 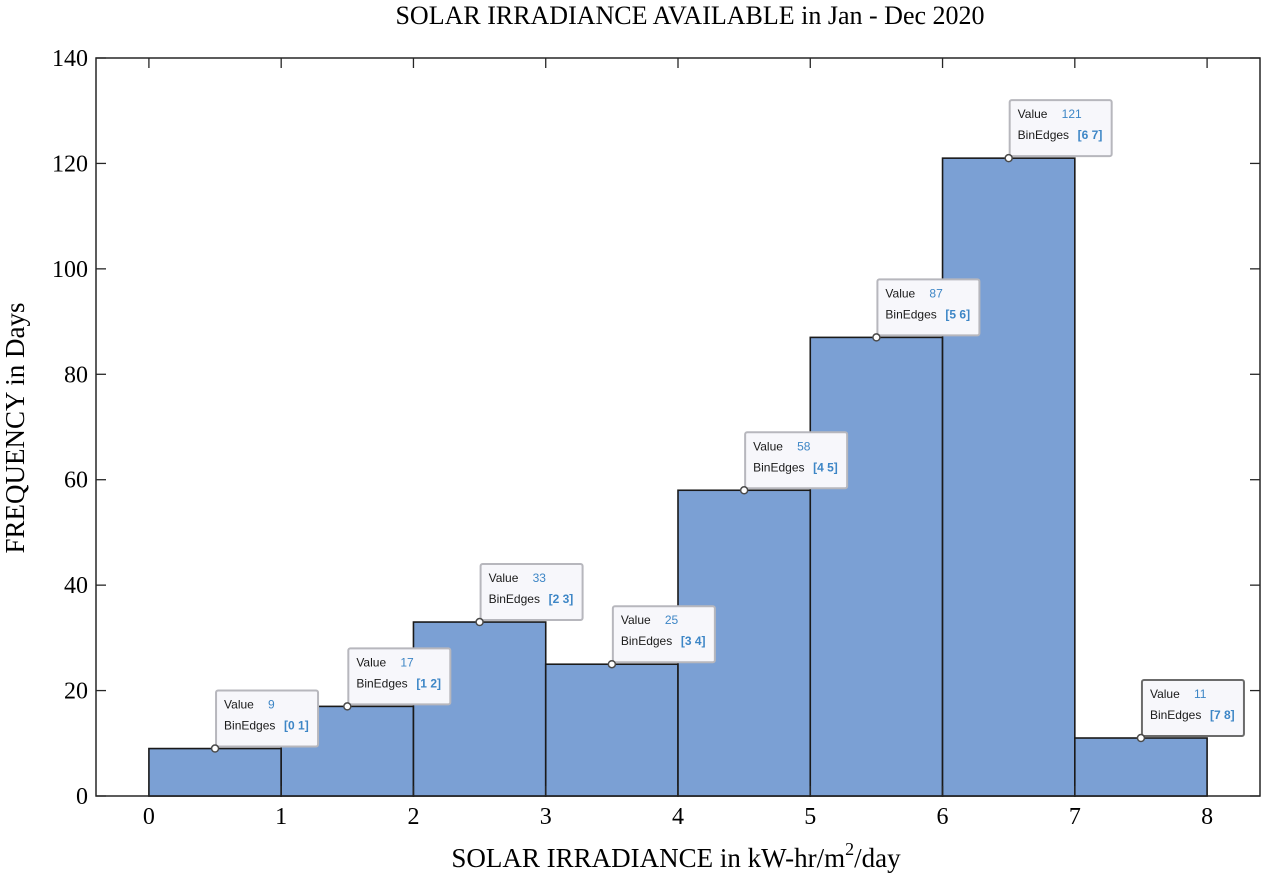 What do you see at coordinates (296, 726) in the screenshot?
I see `datatip-binedges: [0 1]` at bounding box center [296, 726].